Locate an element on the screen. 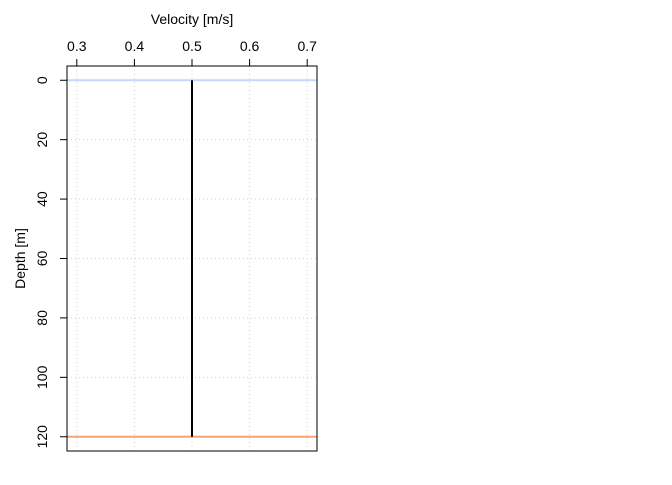  y-tick-label-2: 40 is located at coordinates (42, 199).